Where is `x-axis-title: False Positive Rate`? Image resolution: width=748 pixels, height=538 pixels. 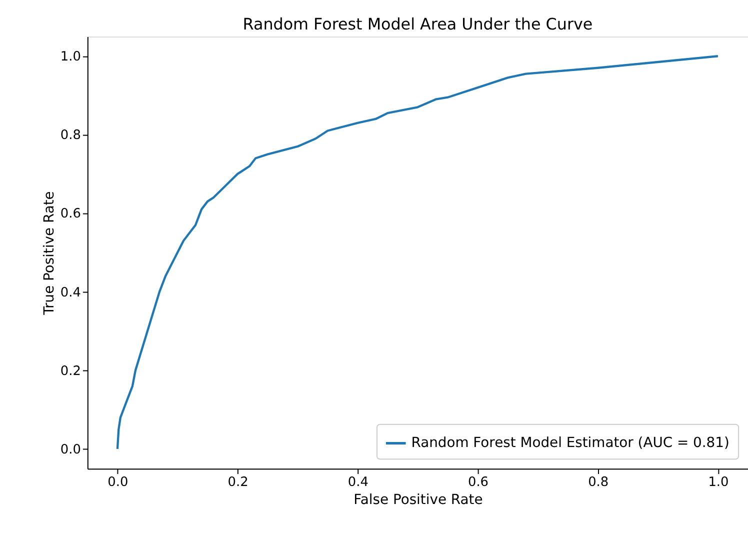
x-axis-title: False Positive Rate is located at coordinates (418, 500).